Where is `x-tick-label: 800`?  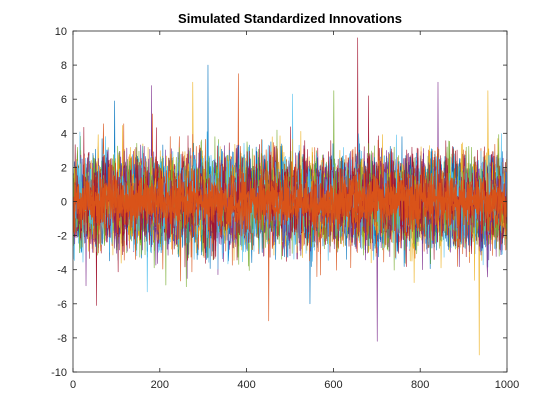 x-tick-label: 800 is located at coordinates (420, 385).